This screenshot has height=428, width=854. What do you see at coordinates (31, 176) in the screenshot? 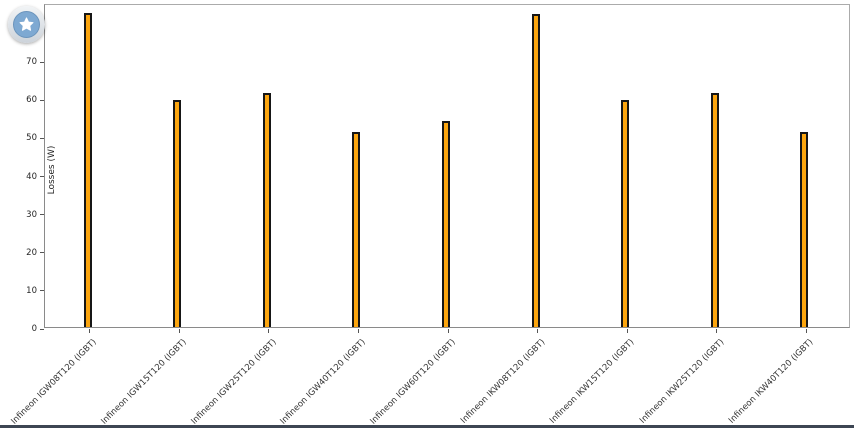
I see `y-tick-label: 40` at bounding box center [31, 176].